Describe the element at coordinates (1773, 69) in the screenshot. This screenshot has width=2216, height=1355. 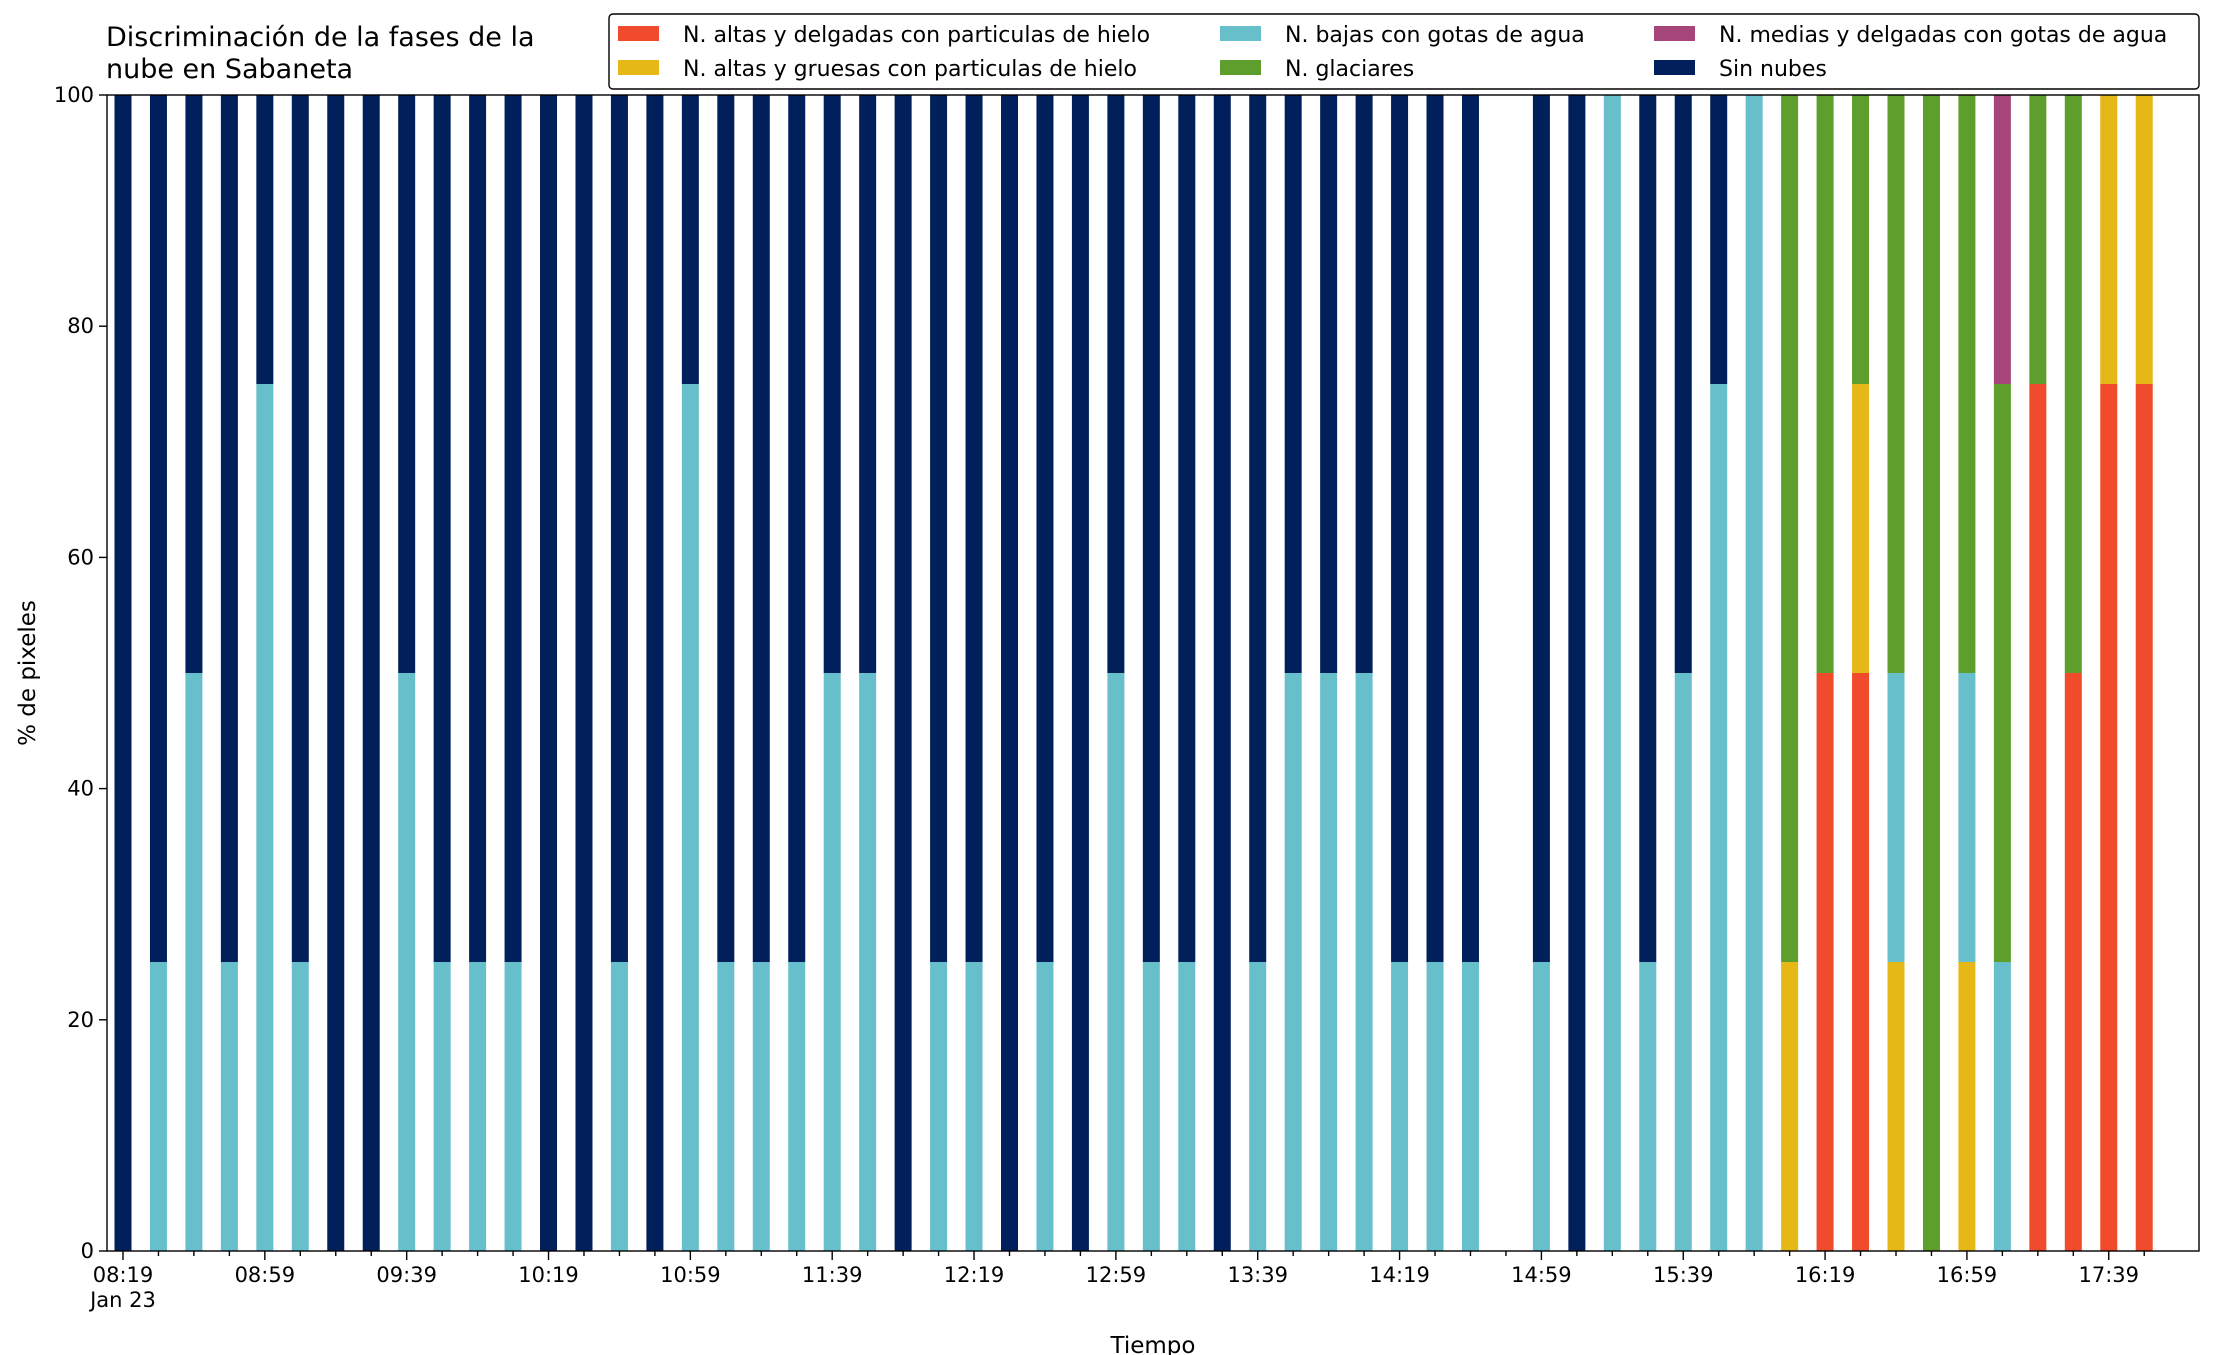
I see `legend-label: Sin nubes` at that location.